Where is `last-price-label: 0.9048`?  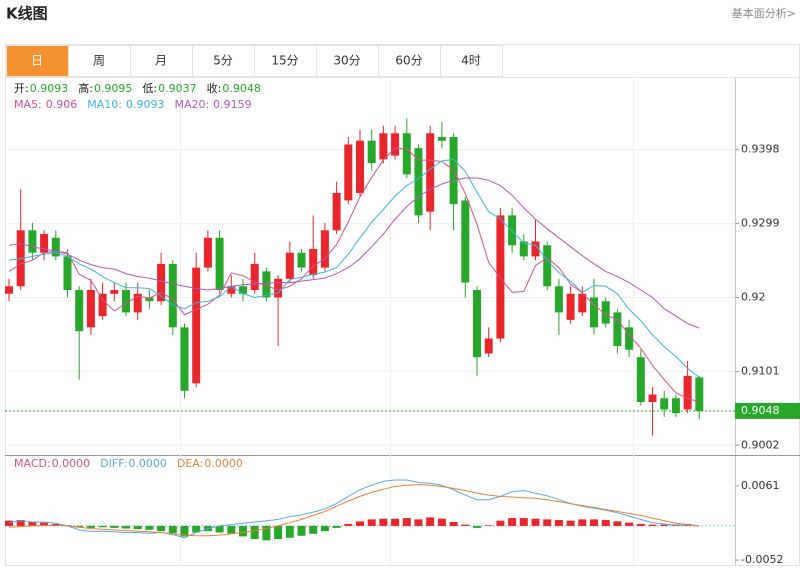
last-price-label: 0.9048 is located at coordinates (760, 410).